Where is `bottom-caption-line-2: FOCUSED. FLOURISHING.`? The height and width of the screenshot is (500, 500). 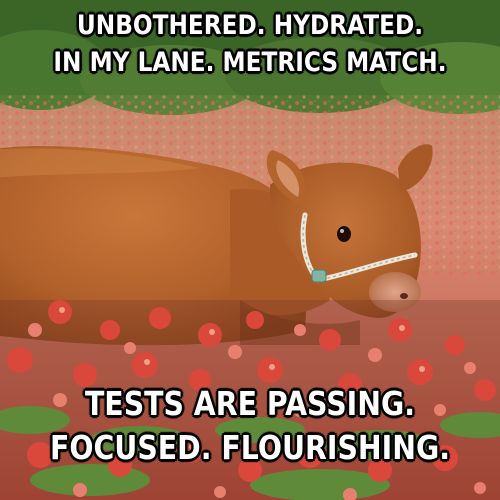 bottom-caption-line-2: FOCUSED. FLOURISHING. is located at coordinates (250, 447).